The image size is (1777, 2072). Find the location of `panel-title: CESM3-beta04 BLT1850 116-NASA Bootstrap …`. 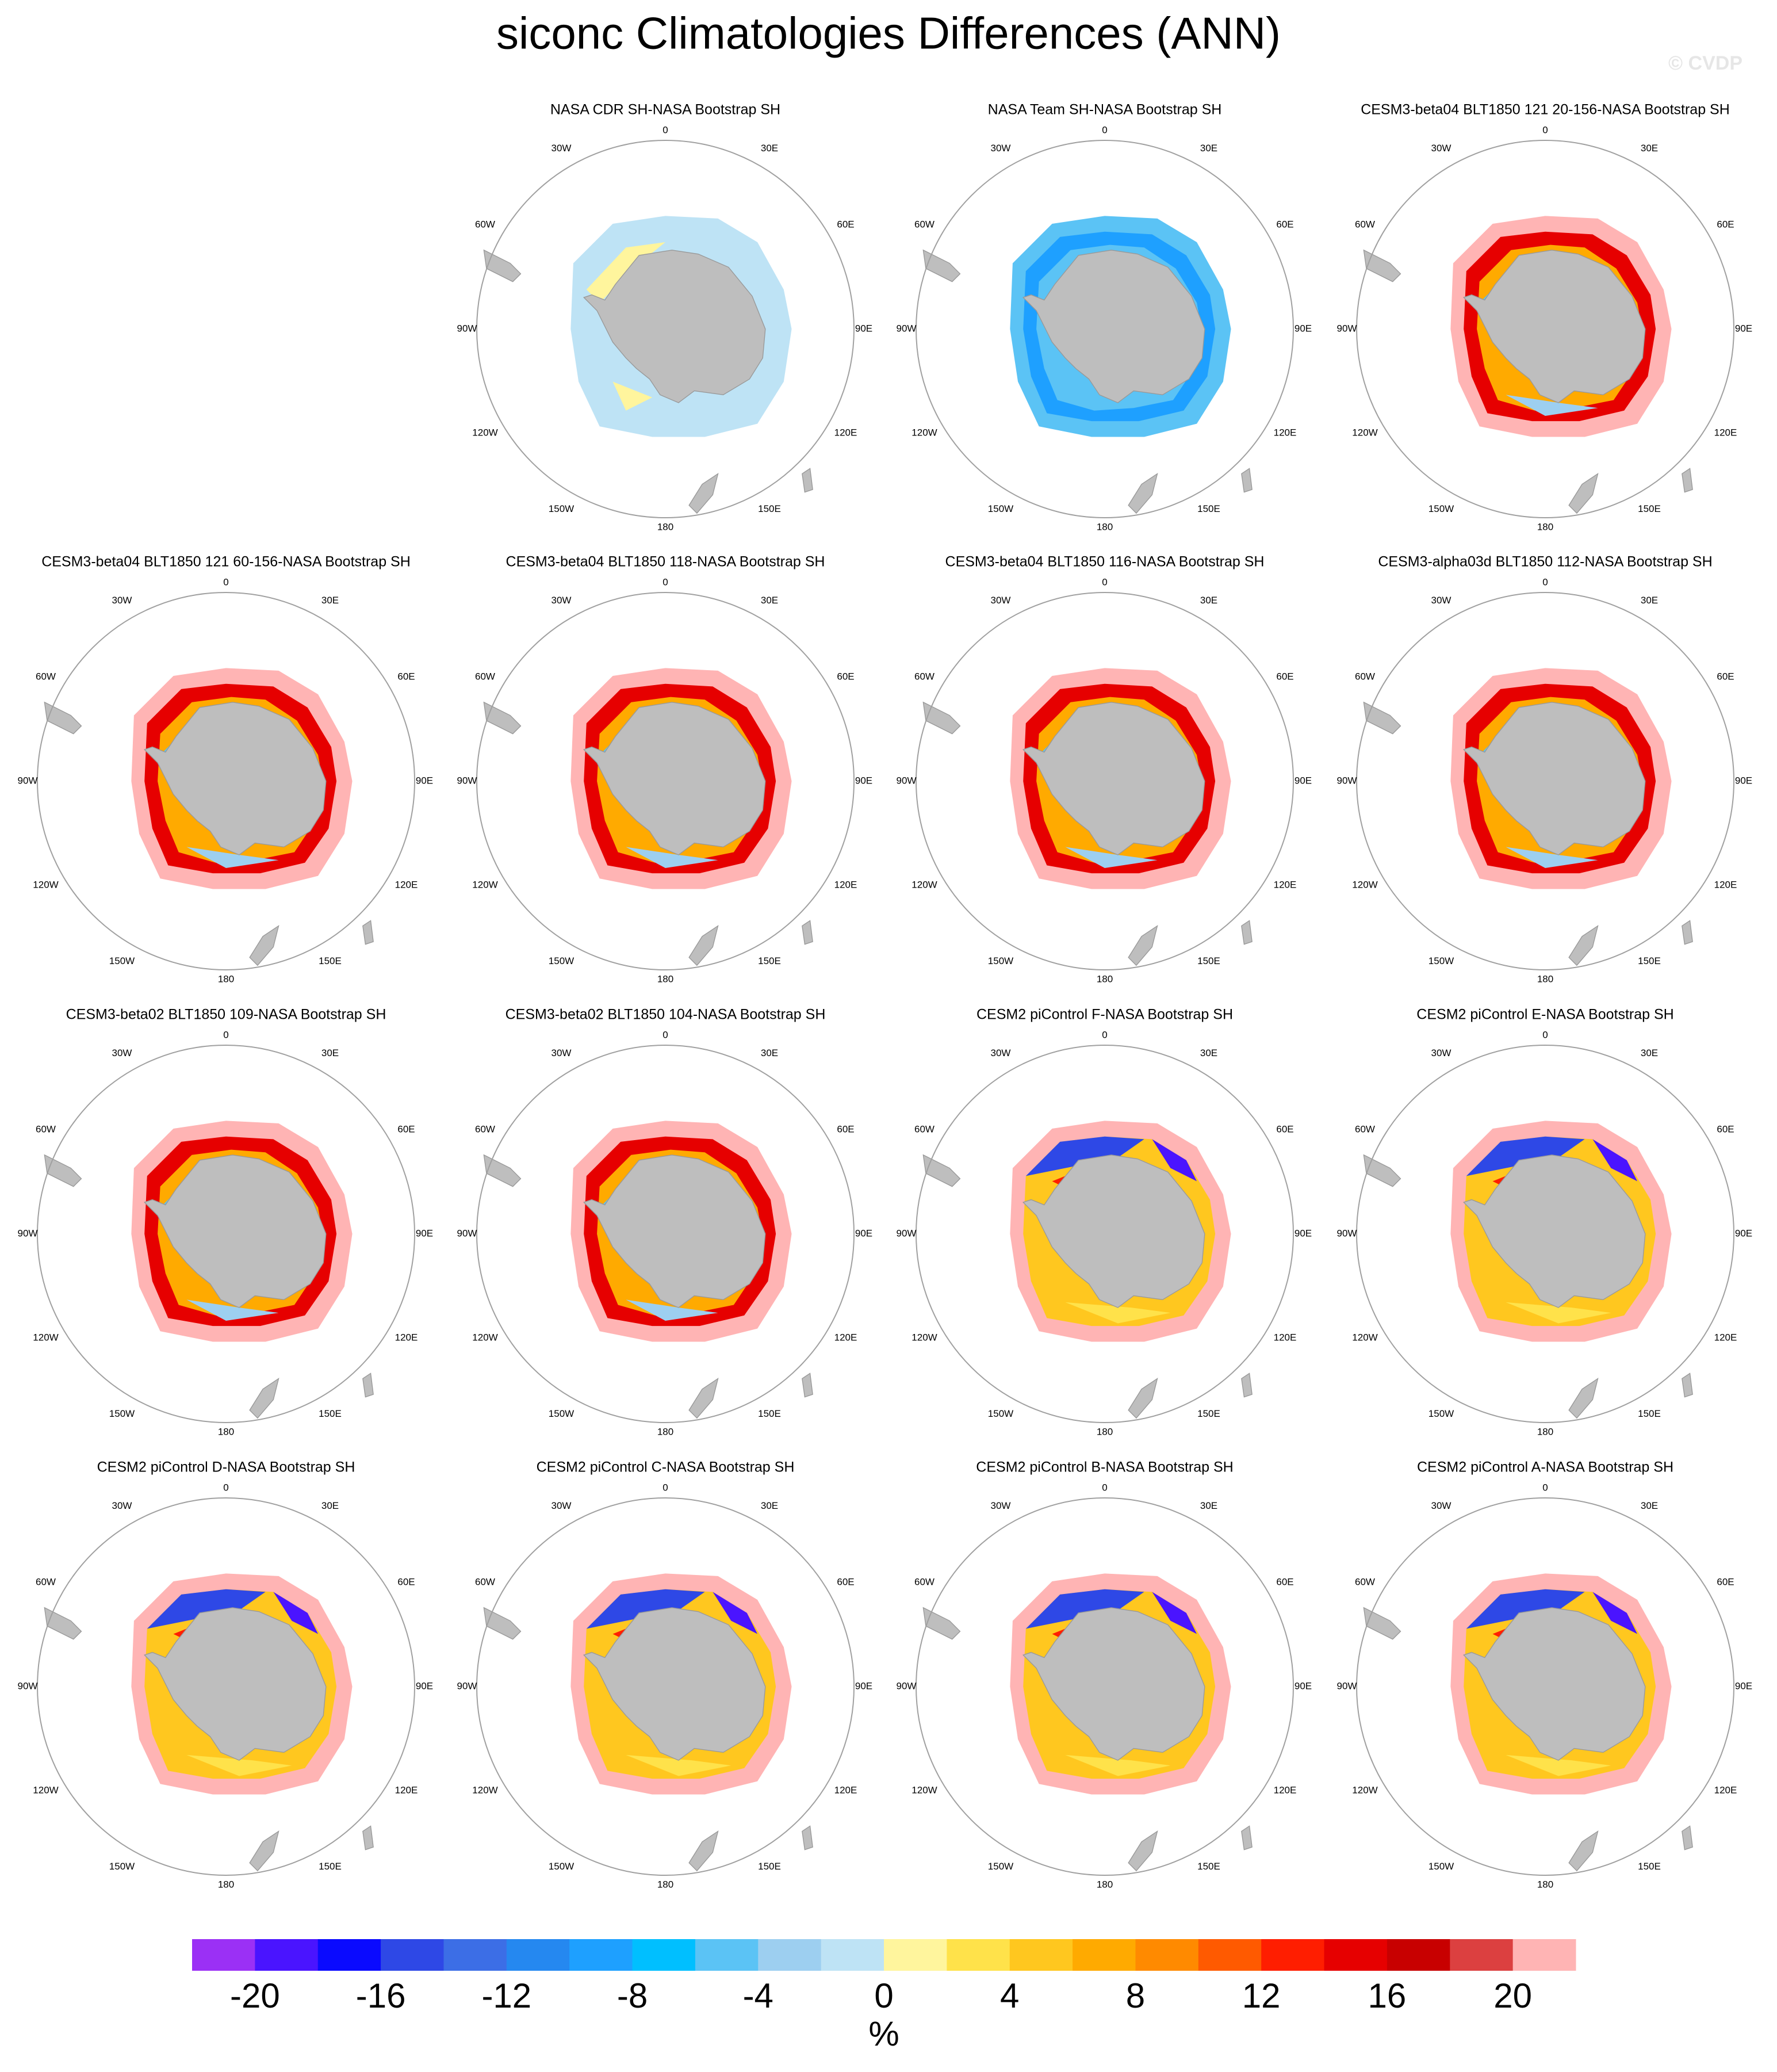

panel-title: CESM3-beta04 BLT1850 116-NASA Bootstrap … is located at coordinates (1105, 562).